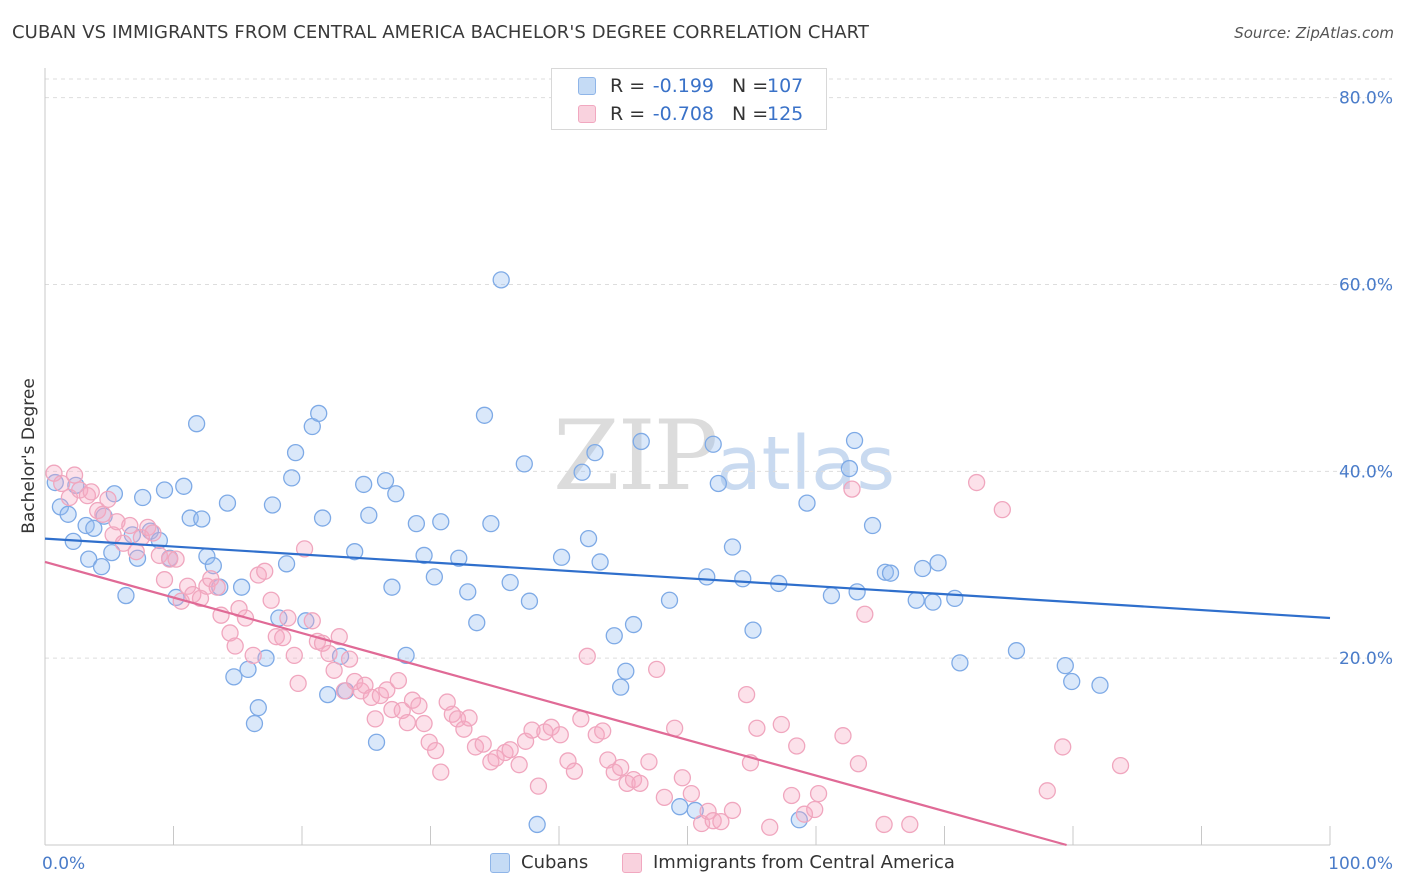  Describe the element at coordinates (587, 86) in the screenshot. I see `legend-swatch-cubans` at that location.